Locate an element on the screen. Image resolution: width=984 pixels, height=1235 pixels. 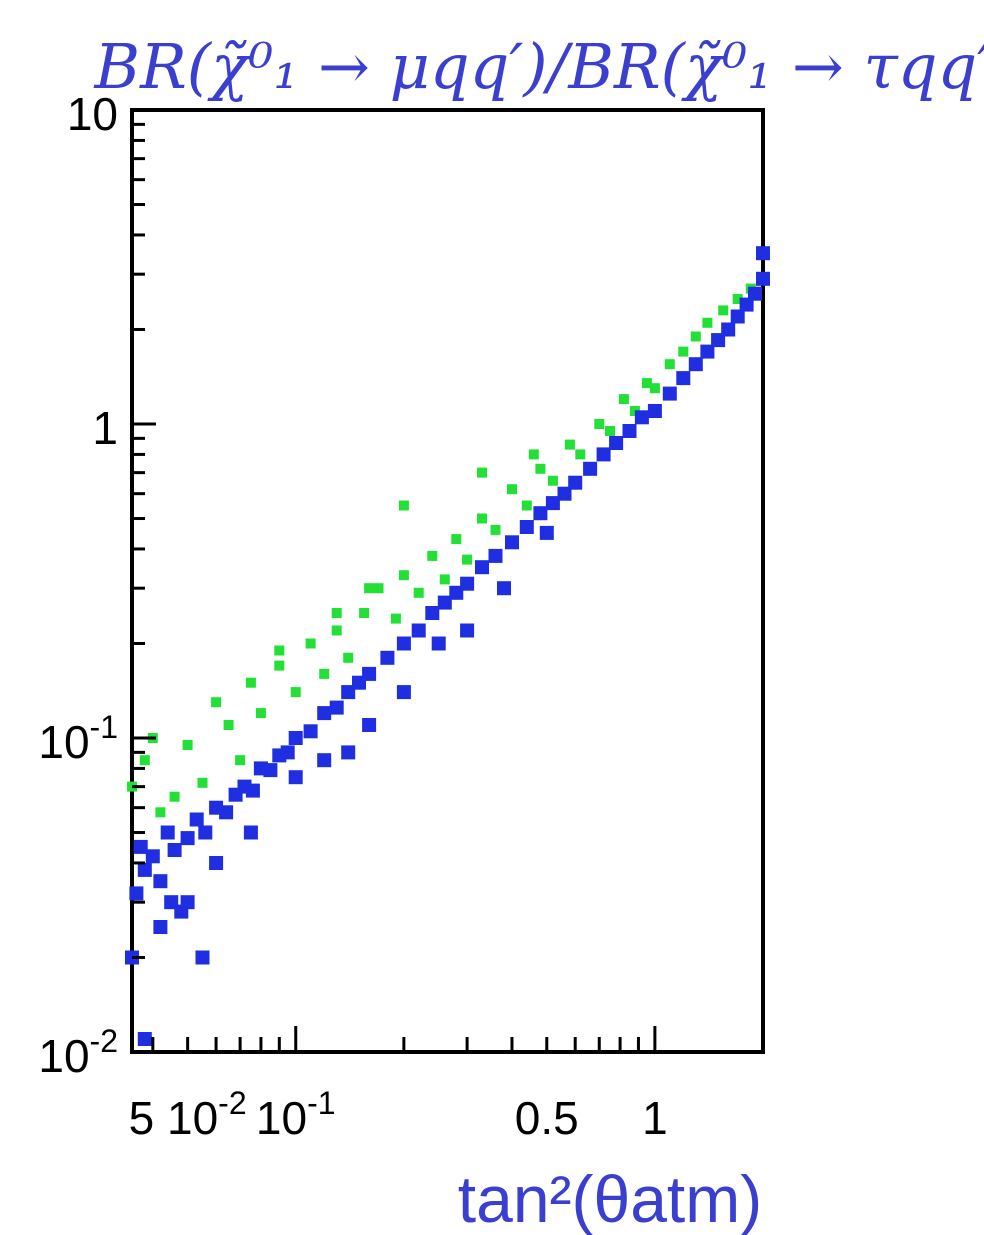
y-tick-label: 10-1 is located at coordinates (78, 738).